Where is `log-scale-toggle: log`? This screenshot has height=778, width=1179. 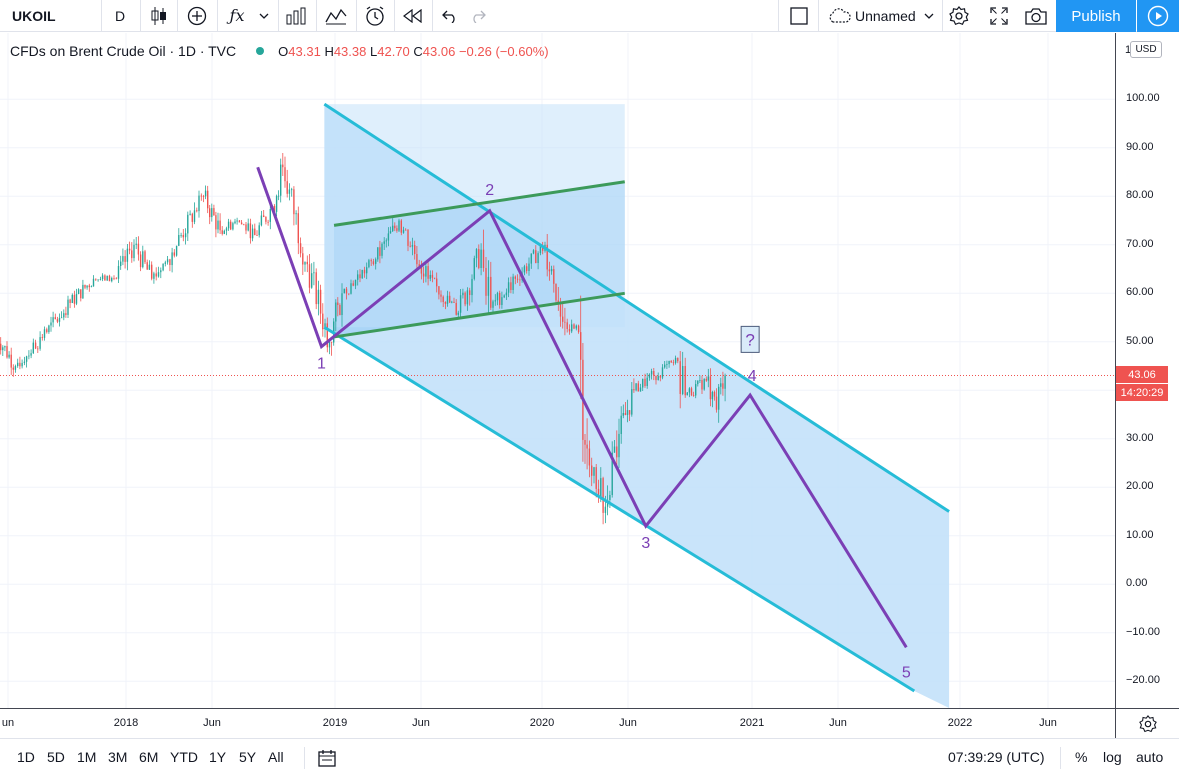
log-scale-toggle: log is located at coordinates (1112, 757).